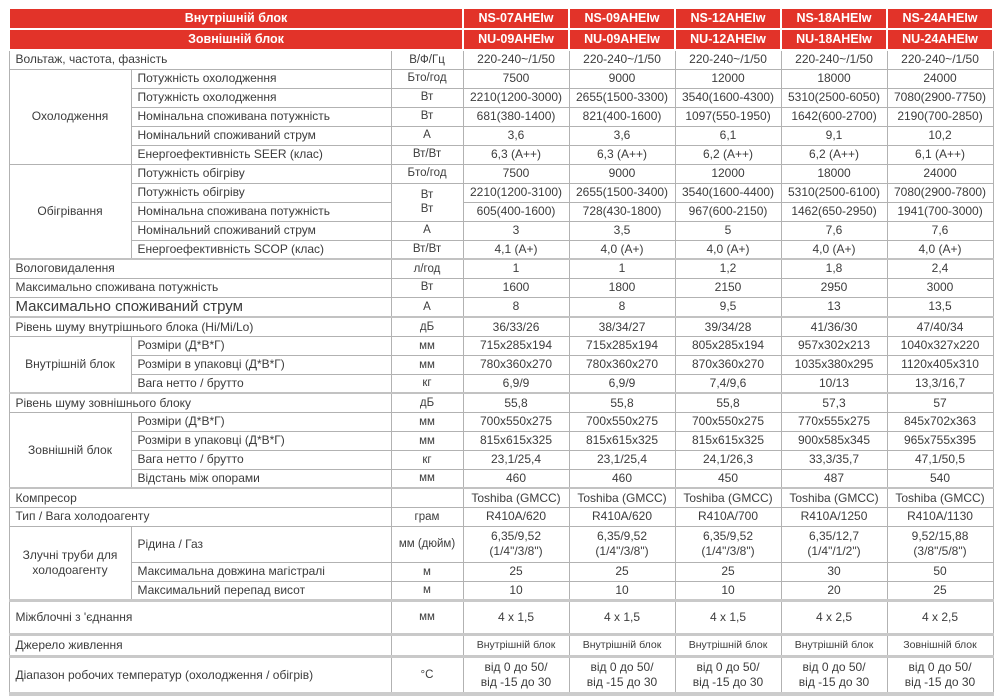 The image size is (1000, 697). I want to click on spec-value: 2655(1500-3400), so click(622, 192).